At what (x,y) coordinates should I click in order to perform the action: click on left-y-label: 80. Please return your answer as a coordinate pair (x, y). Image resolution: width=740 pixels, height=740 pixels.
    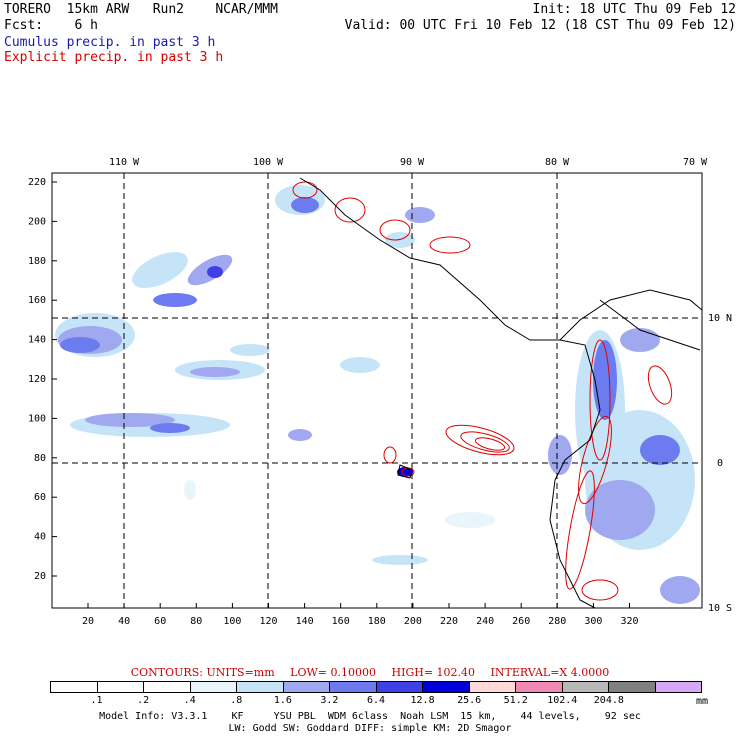
    Looking at the image, I should click on (40, 458).